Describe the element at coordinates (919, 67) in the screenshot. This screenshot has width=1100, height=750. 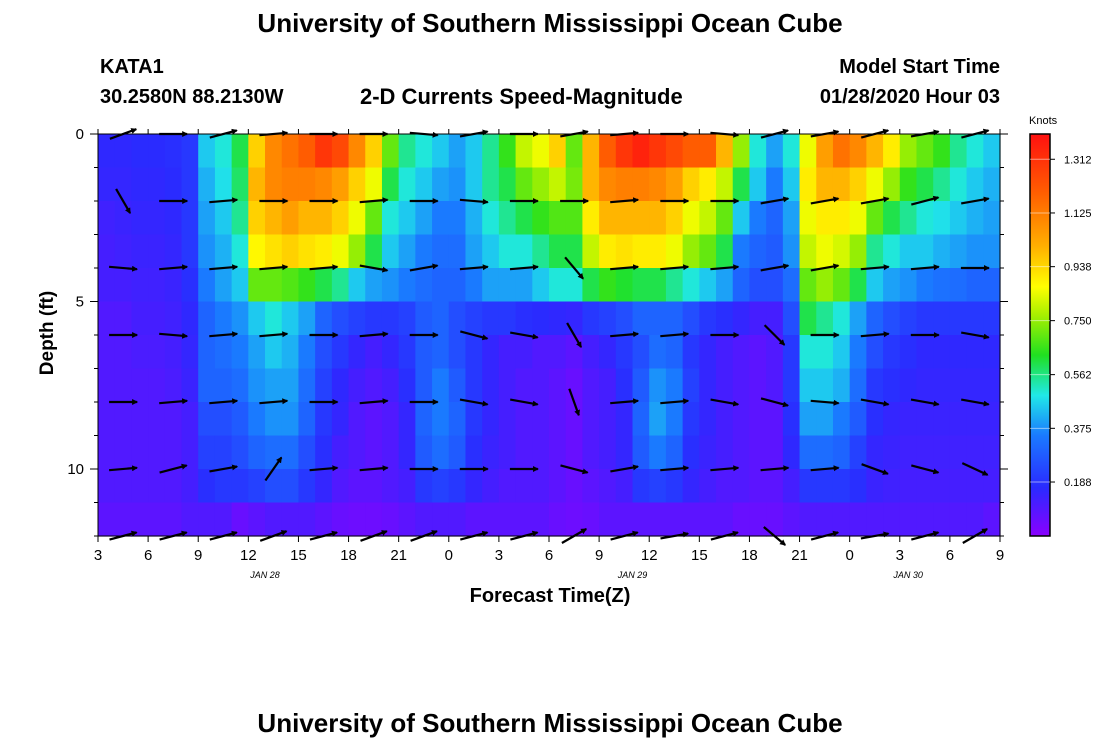
I see `model-start-label: Model Start Time` at that location.